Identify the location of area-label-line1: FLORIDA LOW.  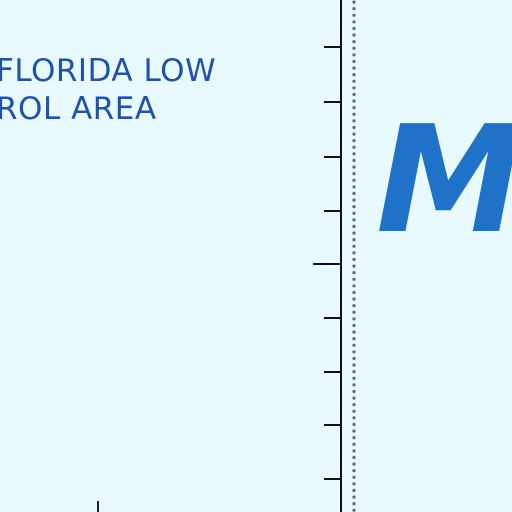
(108, 71).